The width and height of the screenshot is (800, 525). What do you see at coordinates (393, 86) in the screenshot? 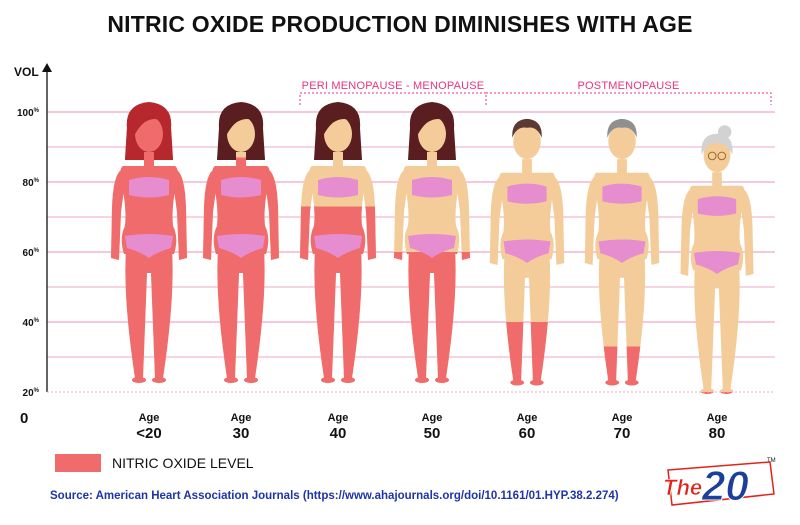
I see `phase-label: PERI MENOPAUSE - MENOPAUSE` at bounding box center [393, 86].